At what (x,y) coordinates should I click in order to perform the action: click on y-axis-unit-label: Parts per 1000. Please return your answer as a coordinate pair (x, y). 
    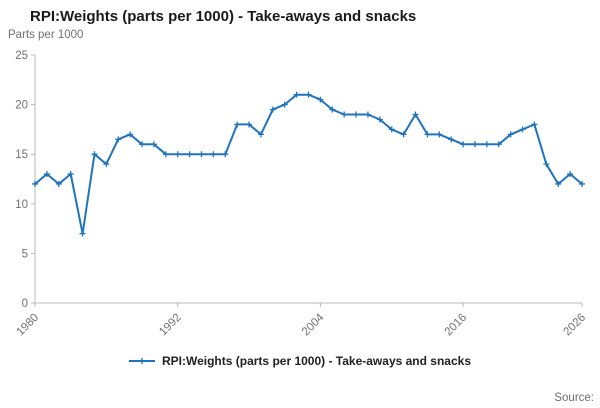
    Looking at the image, I should click on (46, 35).